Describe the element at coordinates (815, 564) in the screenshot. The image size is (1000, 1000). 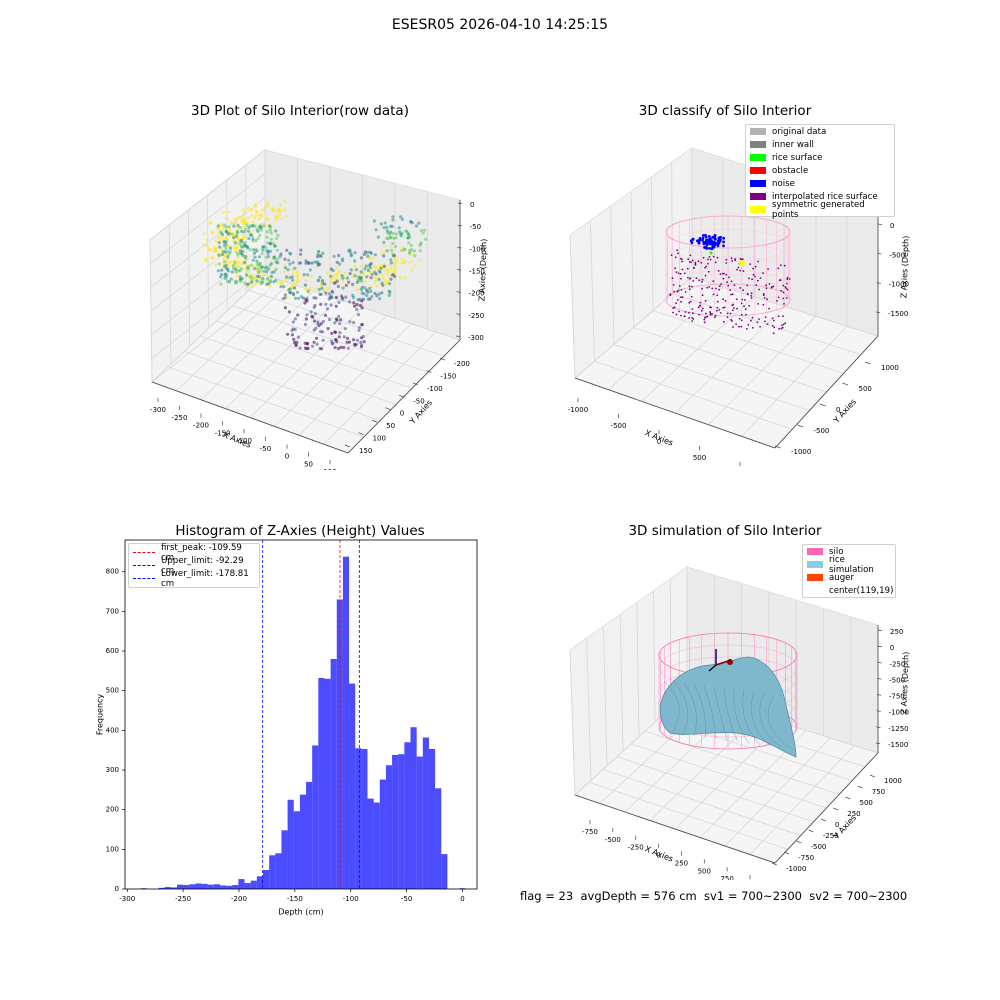
I see `simulation-legend-swatch` at that location.